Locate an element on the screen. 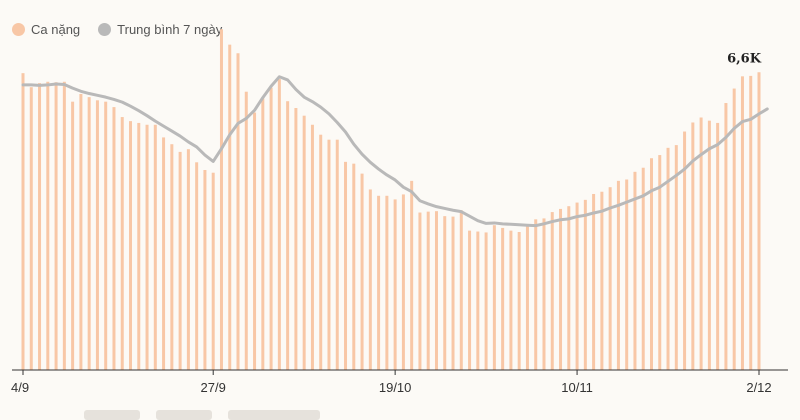 The width and height of the screenshot is (800, 420). last-value-label: 6,6K is located at coordinates (744, 58).